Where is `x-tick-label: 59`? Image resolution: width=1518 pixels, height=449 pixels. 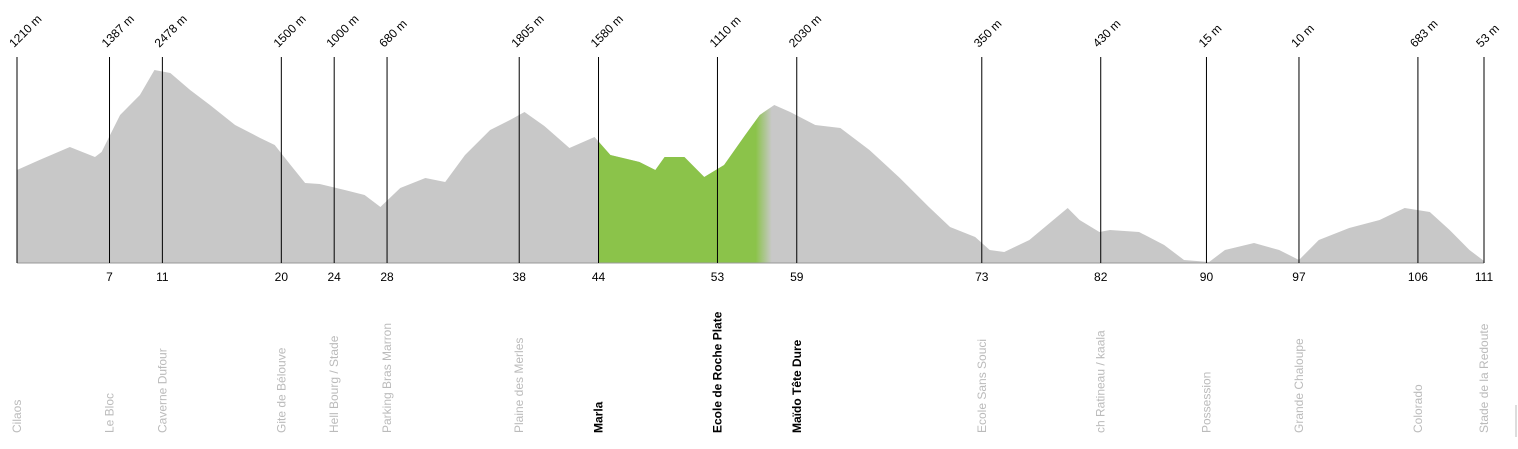
x-tick-label: 59 is located at coordinates (797, 277).